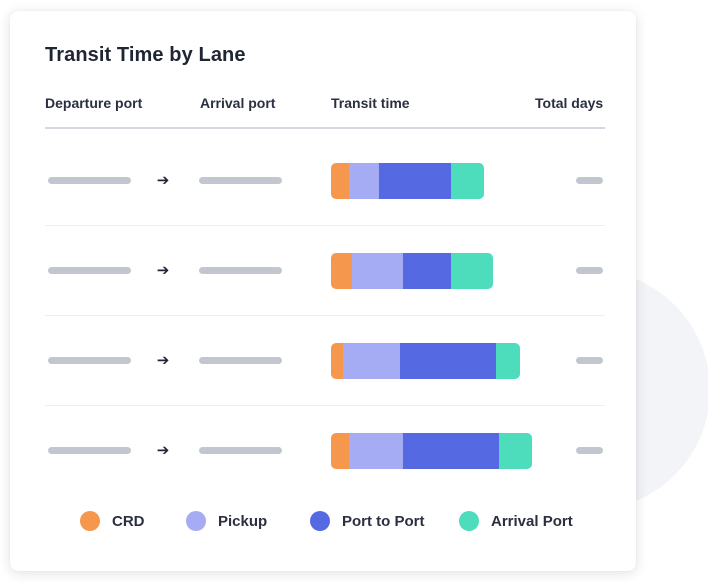 The width and height of the screenshot is (708, 584). Describe the element at coordinates (383, 521) in the screenshot. I see `legend-label: Port to Port` at that location.